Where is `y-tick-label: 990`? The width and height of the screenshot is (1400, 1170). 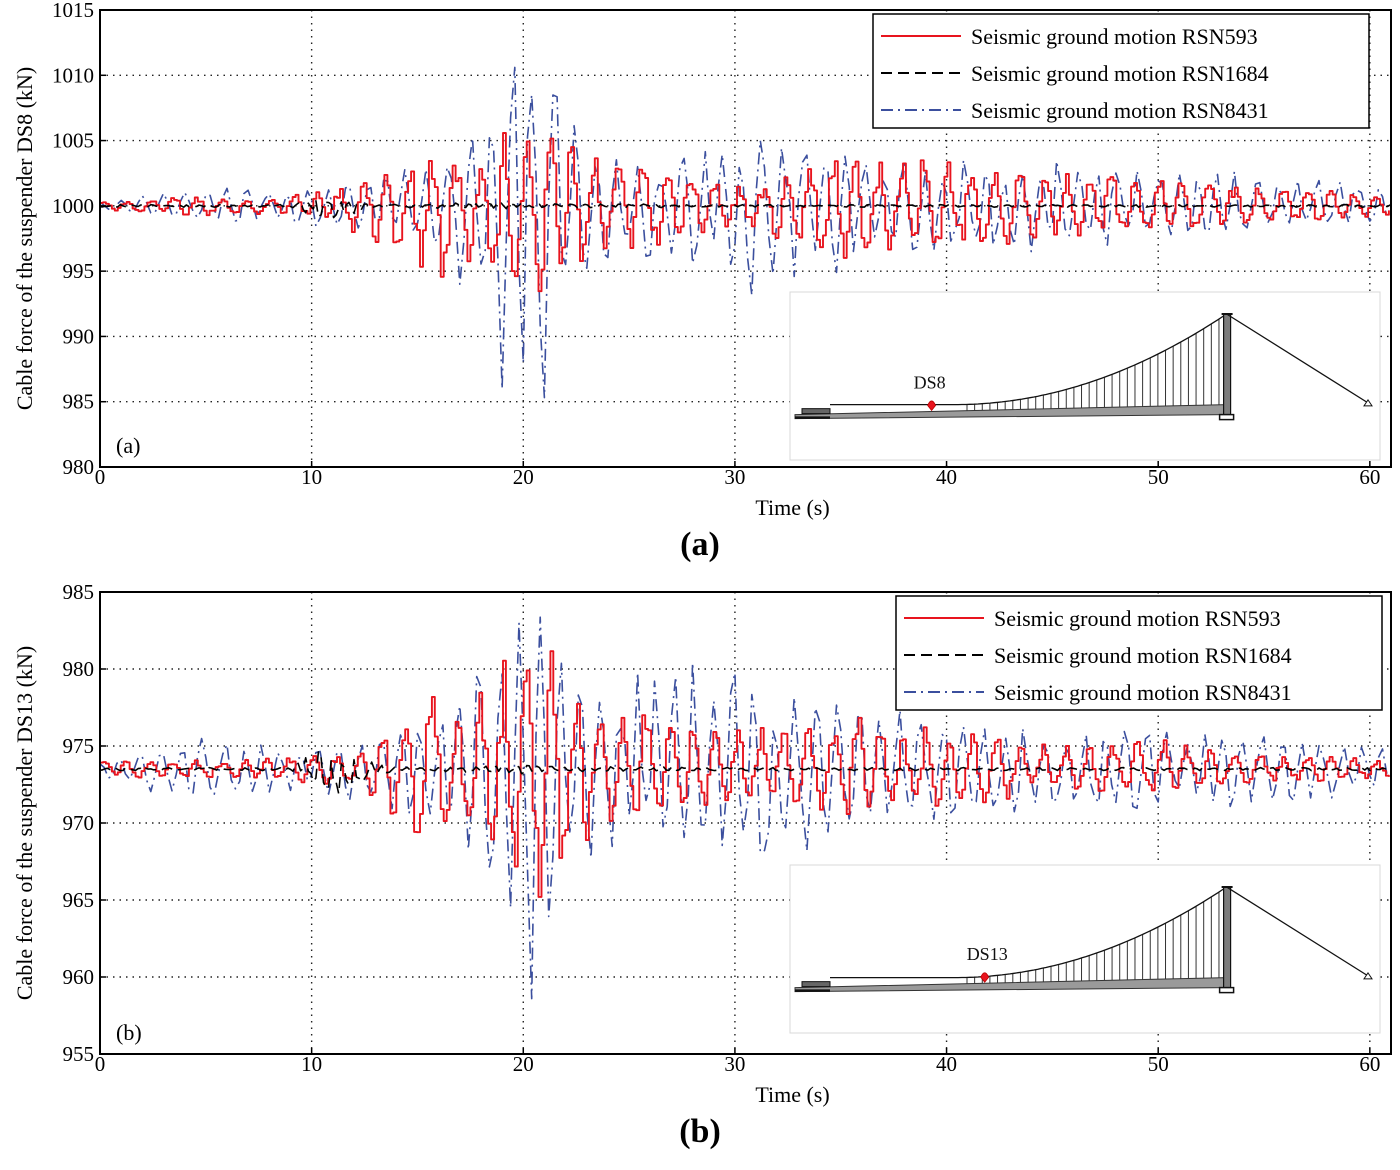
y-tick-label: 990 is located at coordinates (79, 336).